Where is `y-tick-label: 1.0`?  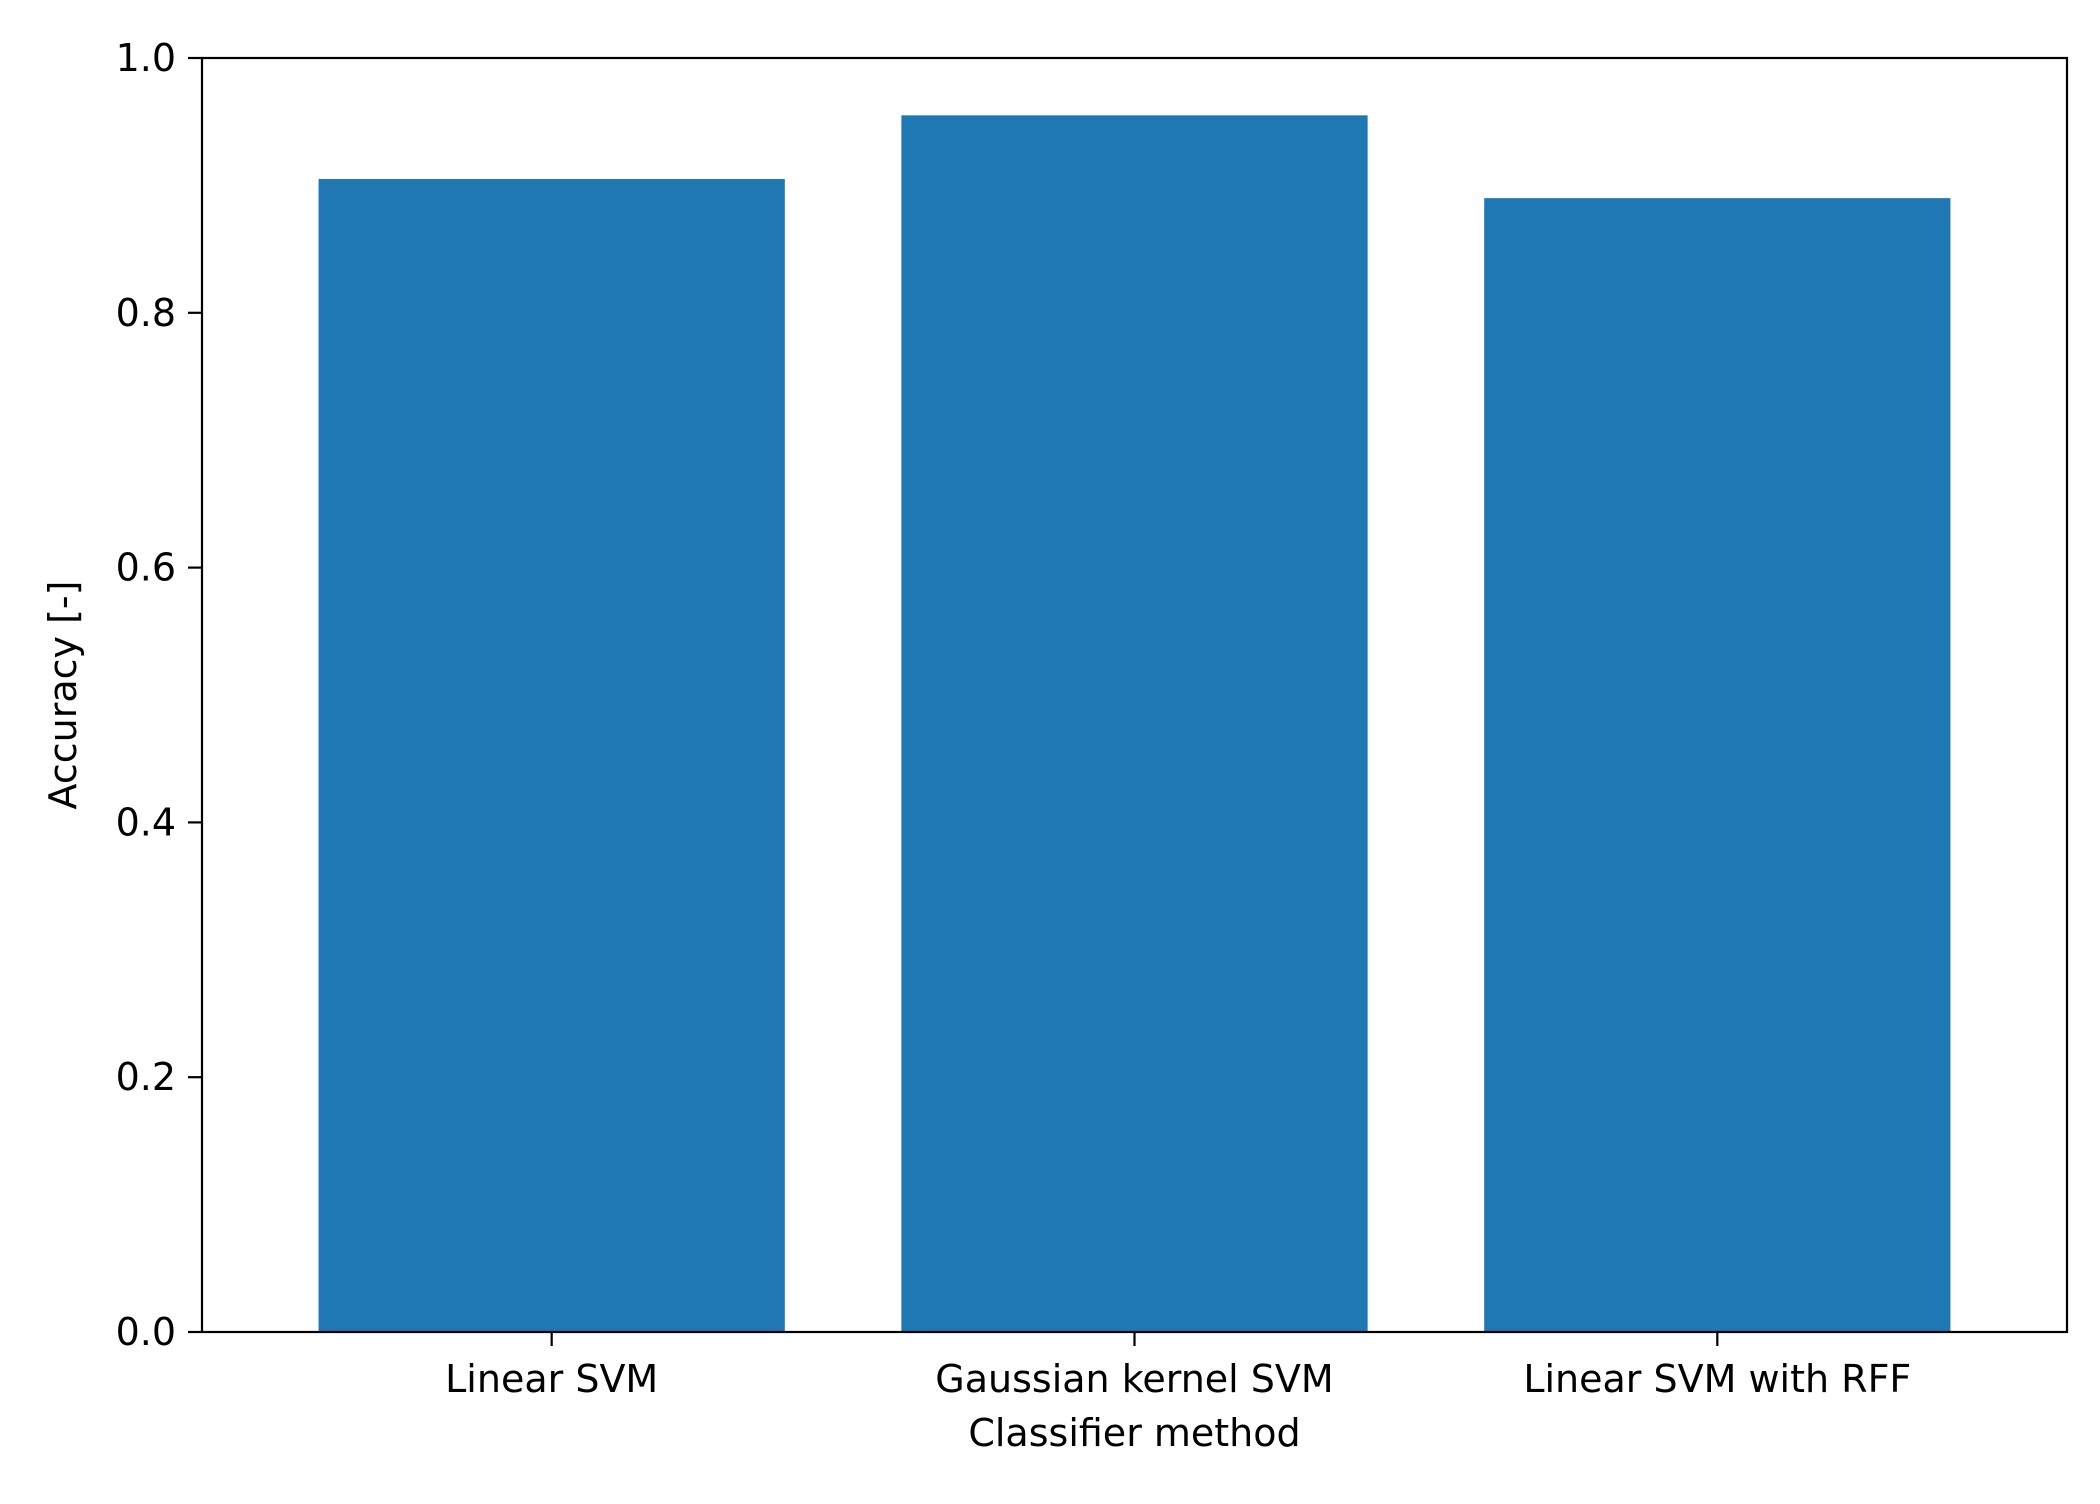 y-tick-label: 1.0 is located at coordinates (146, 58).